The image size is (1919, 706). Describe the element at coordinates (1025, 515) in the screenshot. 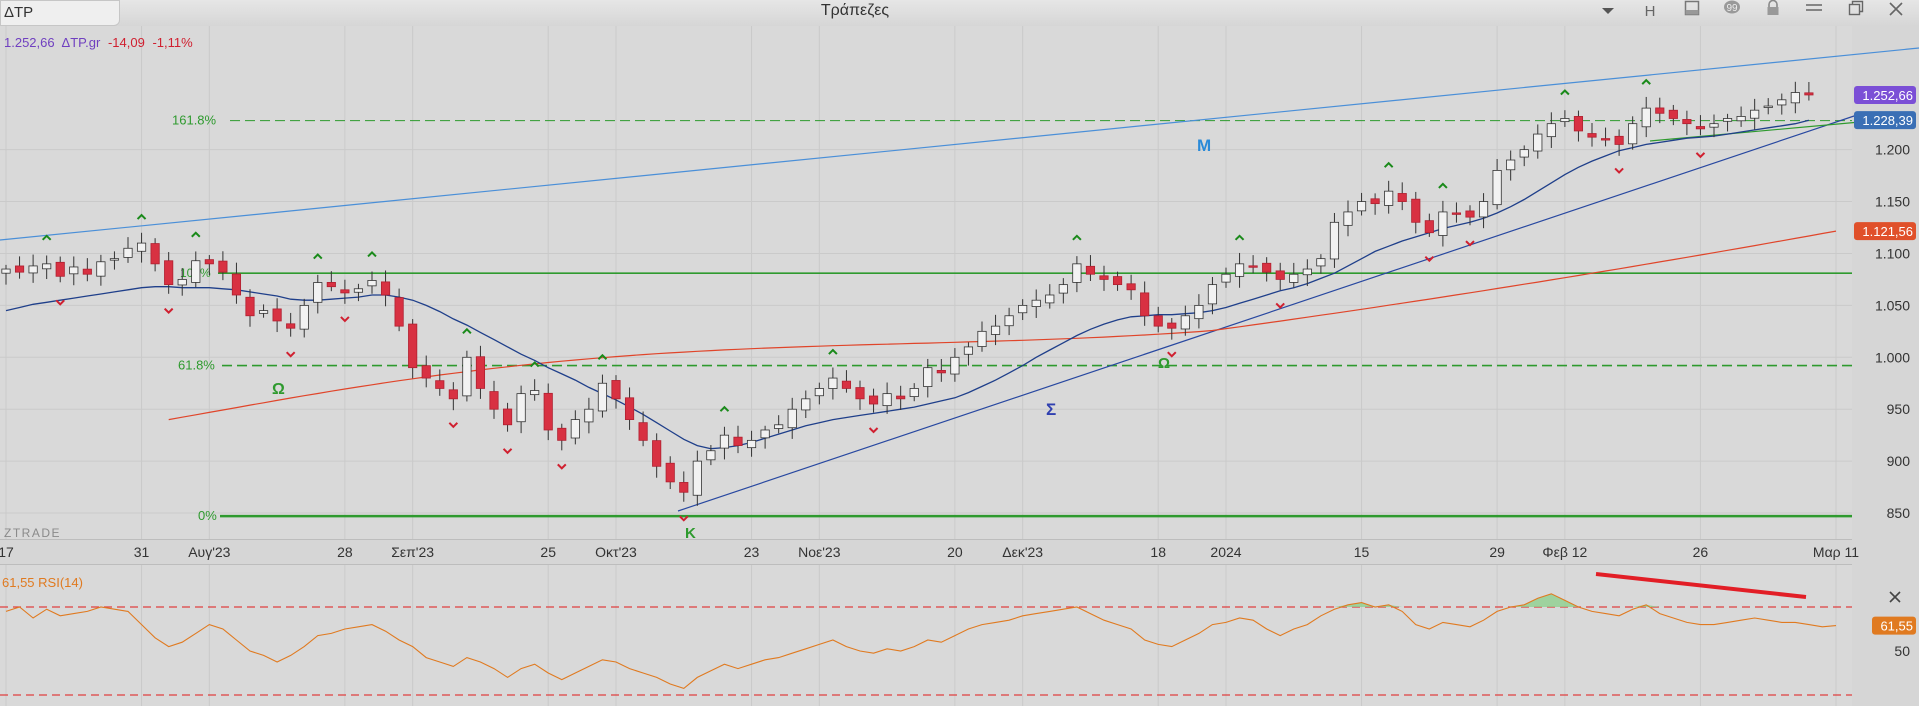

I see `fib-level-0: 0%` at that location.